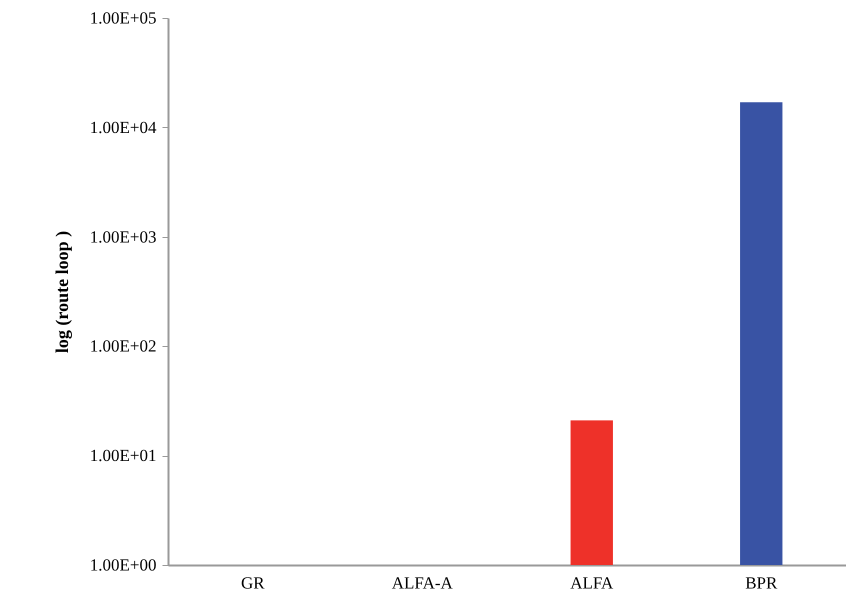  What do you see at coordinates (123, 127) in the screenshot?
I see `y-tick-label: 1.00E+04` at bounding box center [123, 127].